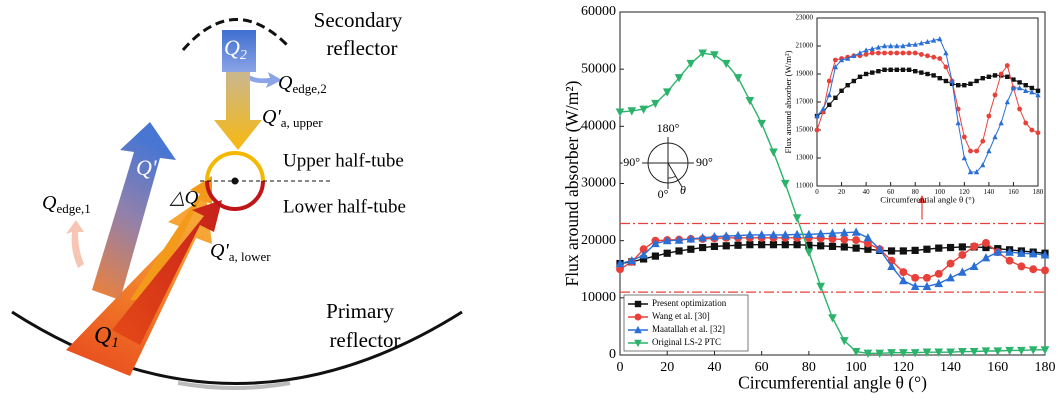 The height and width of the screenshot is (404, 1060). I want to click on q2-prime-arrow, so click(134, 211).